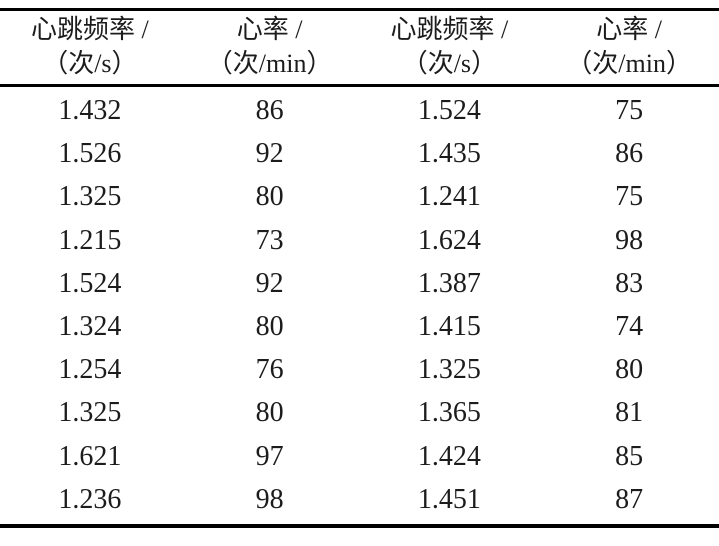 This screenshot has width=719, height=546. I want to click on table-cell: 1.241, so click(449, 197).